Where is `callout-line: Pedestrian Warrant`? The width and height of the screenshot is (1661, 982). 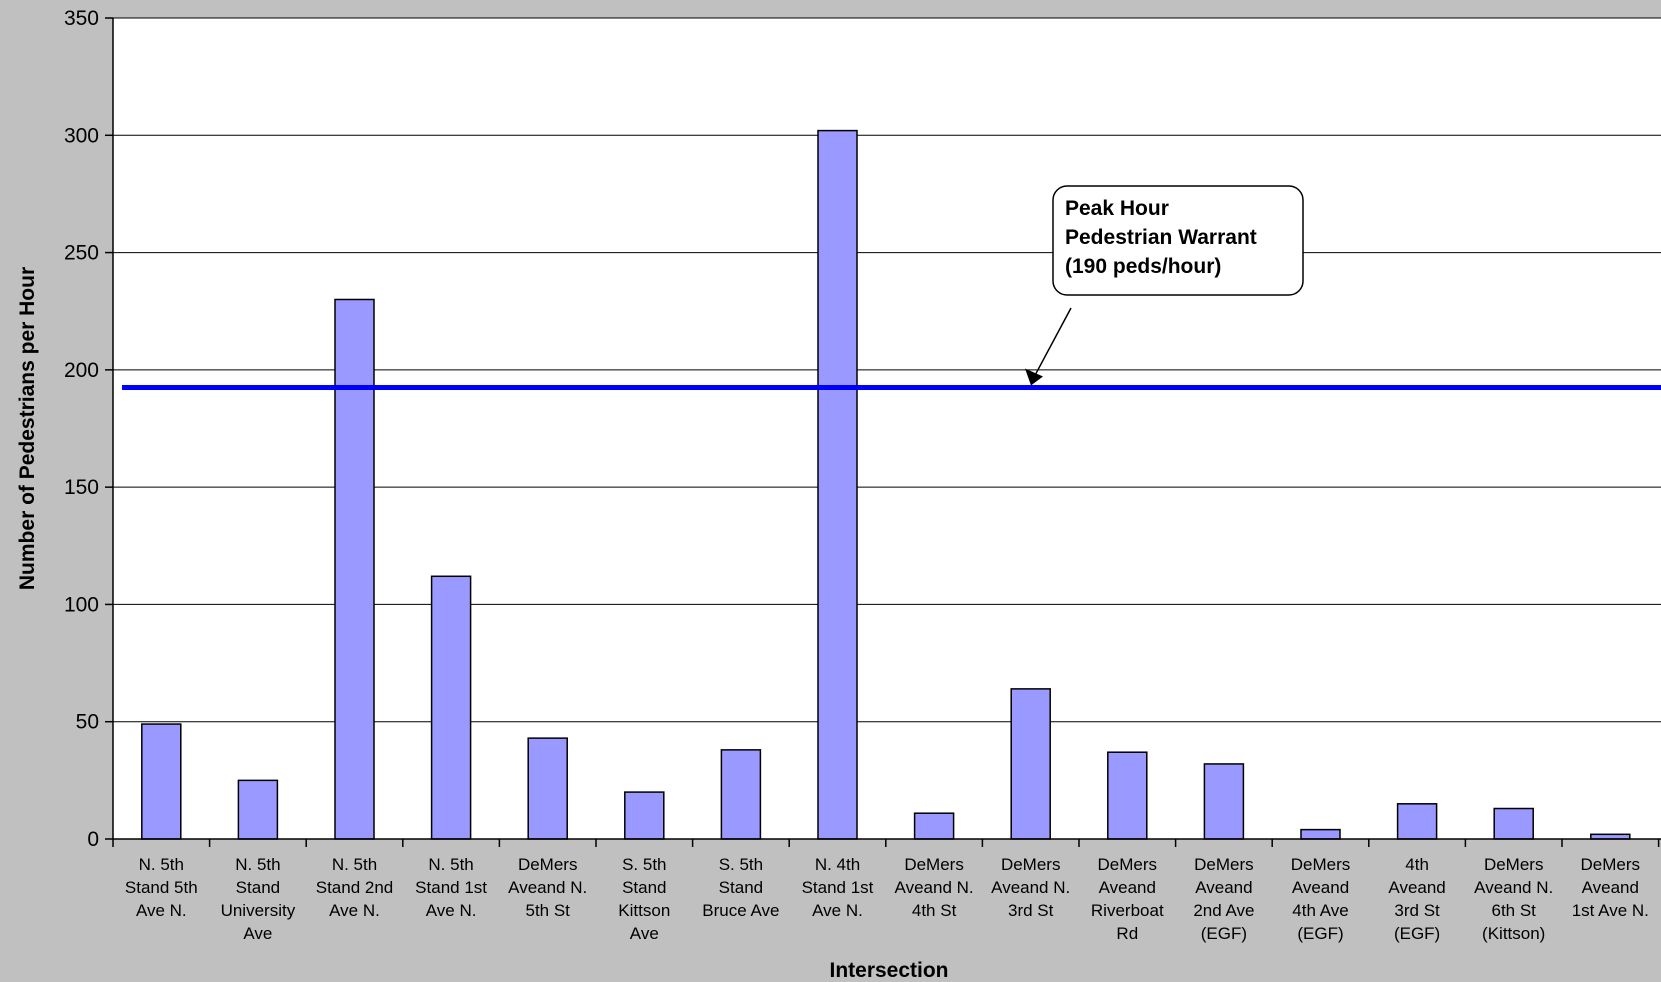 callout-line: Pedestrian Warrant is located at coordinates (1161, 237).